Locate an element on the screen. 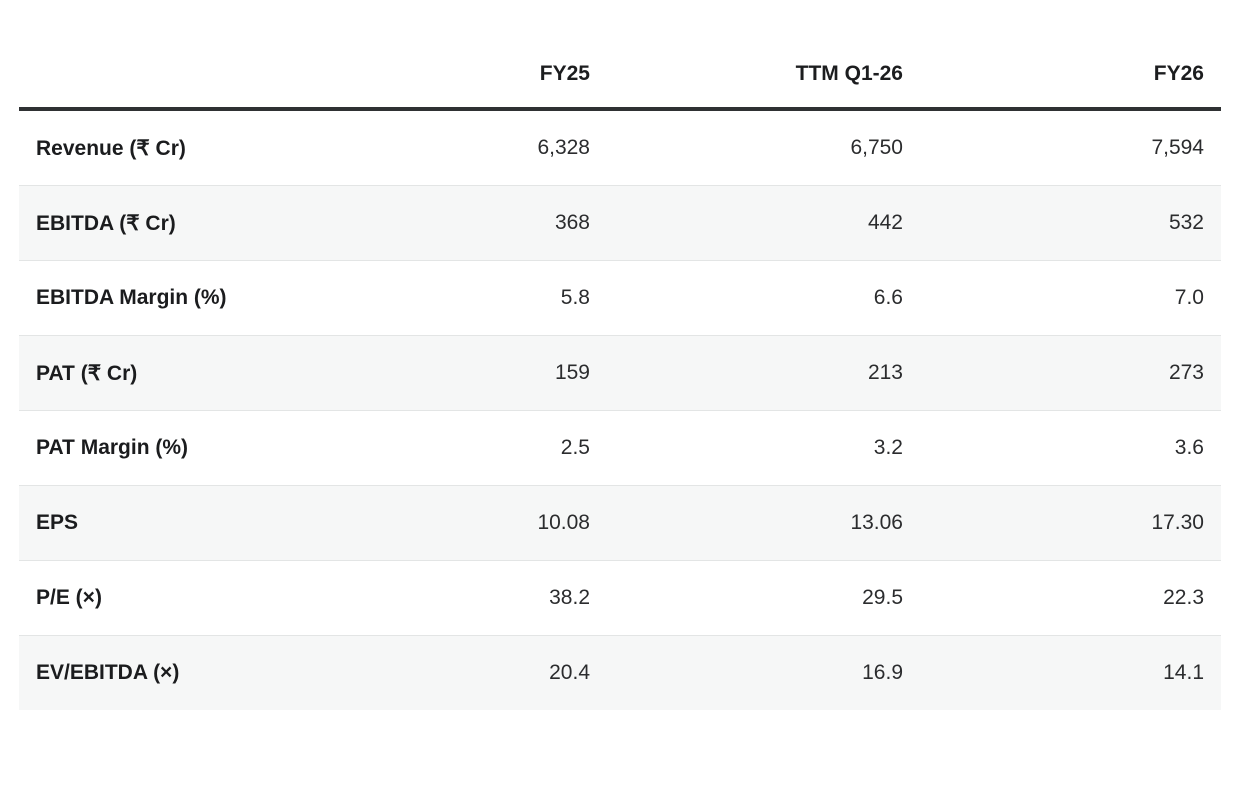 This screenshot has width=1240, height=794. cell-value: 442 is located at coordinates (763, 223).